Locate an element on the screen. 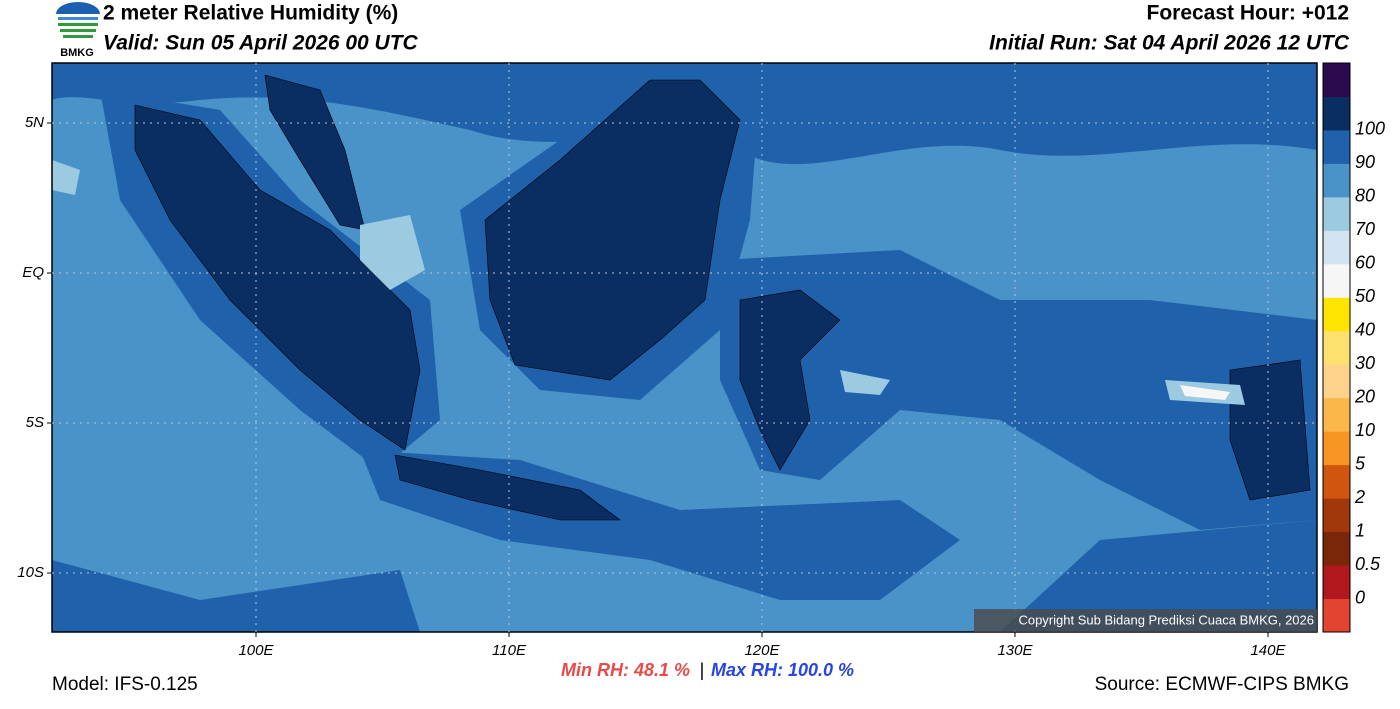 The width and height of the screenshot is (1400, 709). logo-text: BMKG is located at coordinates (77, 53).